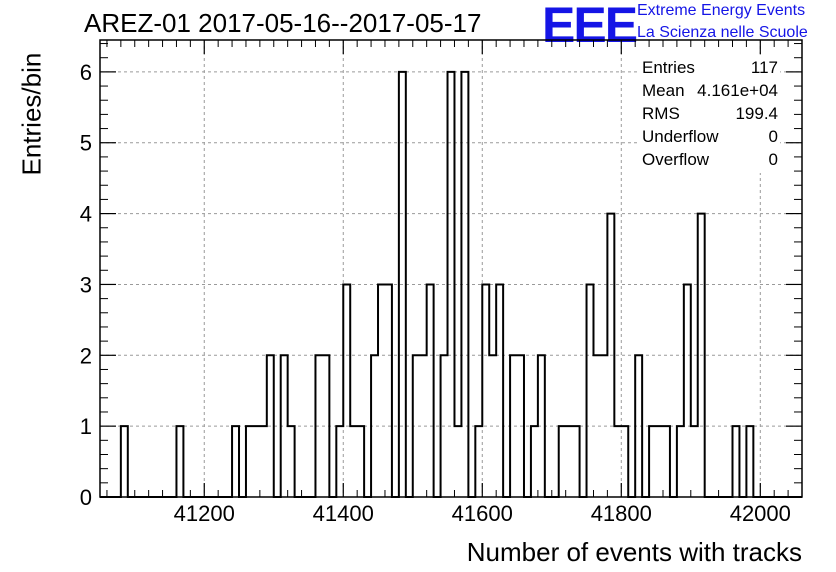 The width and height of the screenshot is (836, 572). Describe the element at coordinates (710, 69) in the screenshot. I see `stat-entries: Entries 117` at that location.